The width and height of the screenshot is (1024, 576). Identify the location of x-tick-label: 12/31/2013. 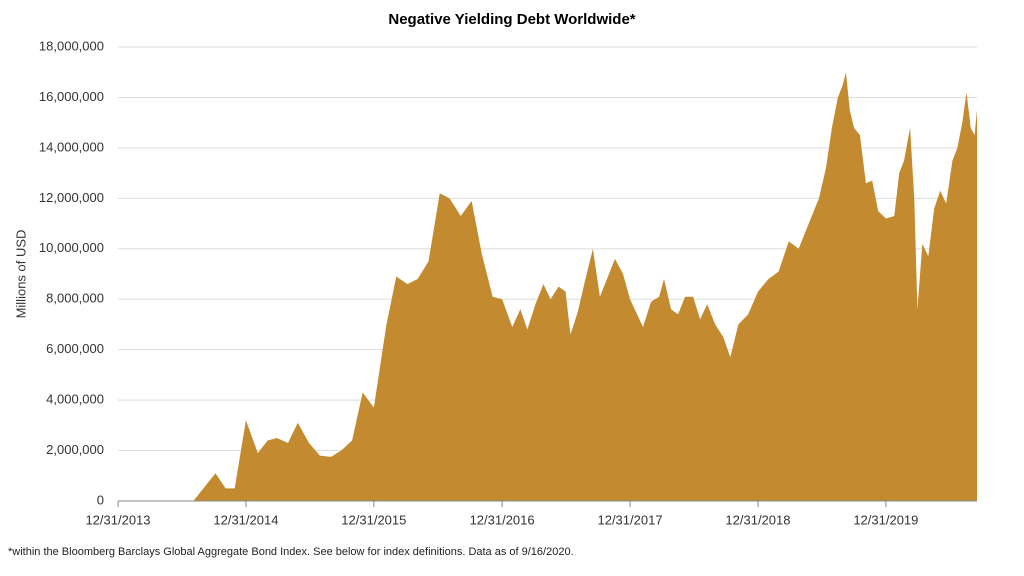
(117, 519).